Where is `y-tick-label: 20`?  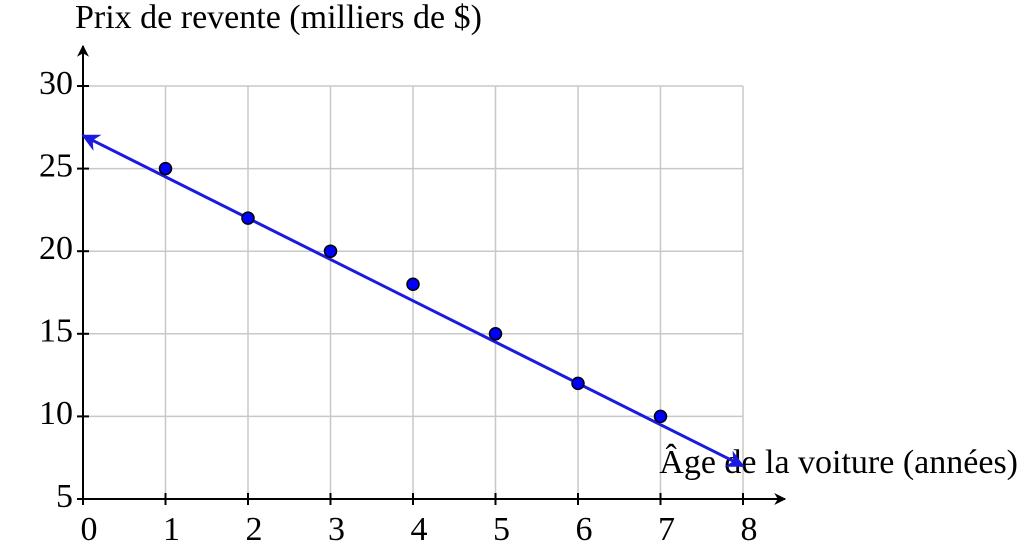
y-tick-label: 20 is located at coordinates (56, 248).